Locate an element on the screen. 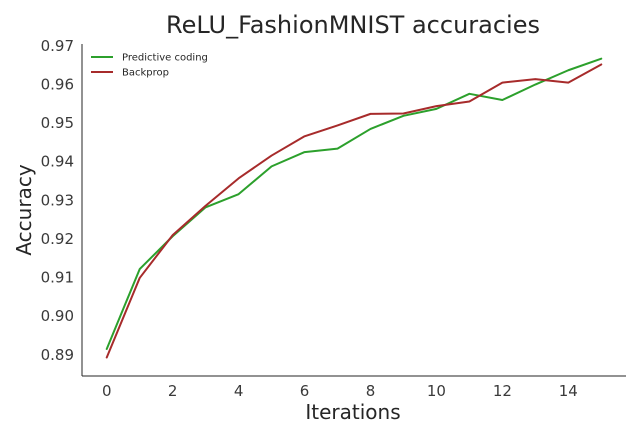 The width and height of the screenshot is (640, 440). legend: Predictive coding Backprop is located at coordinates (149, 66).